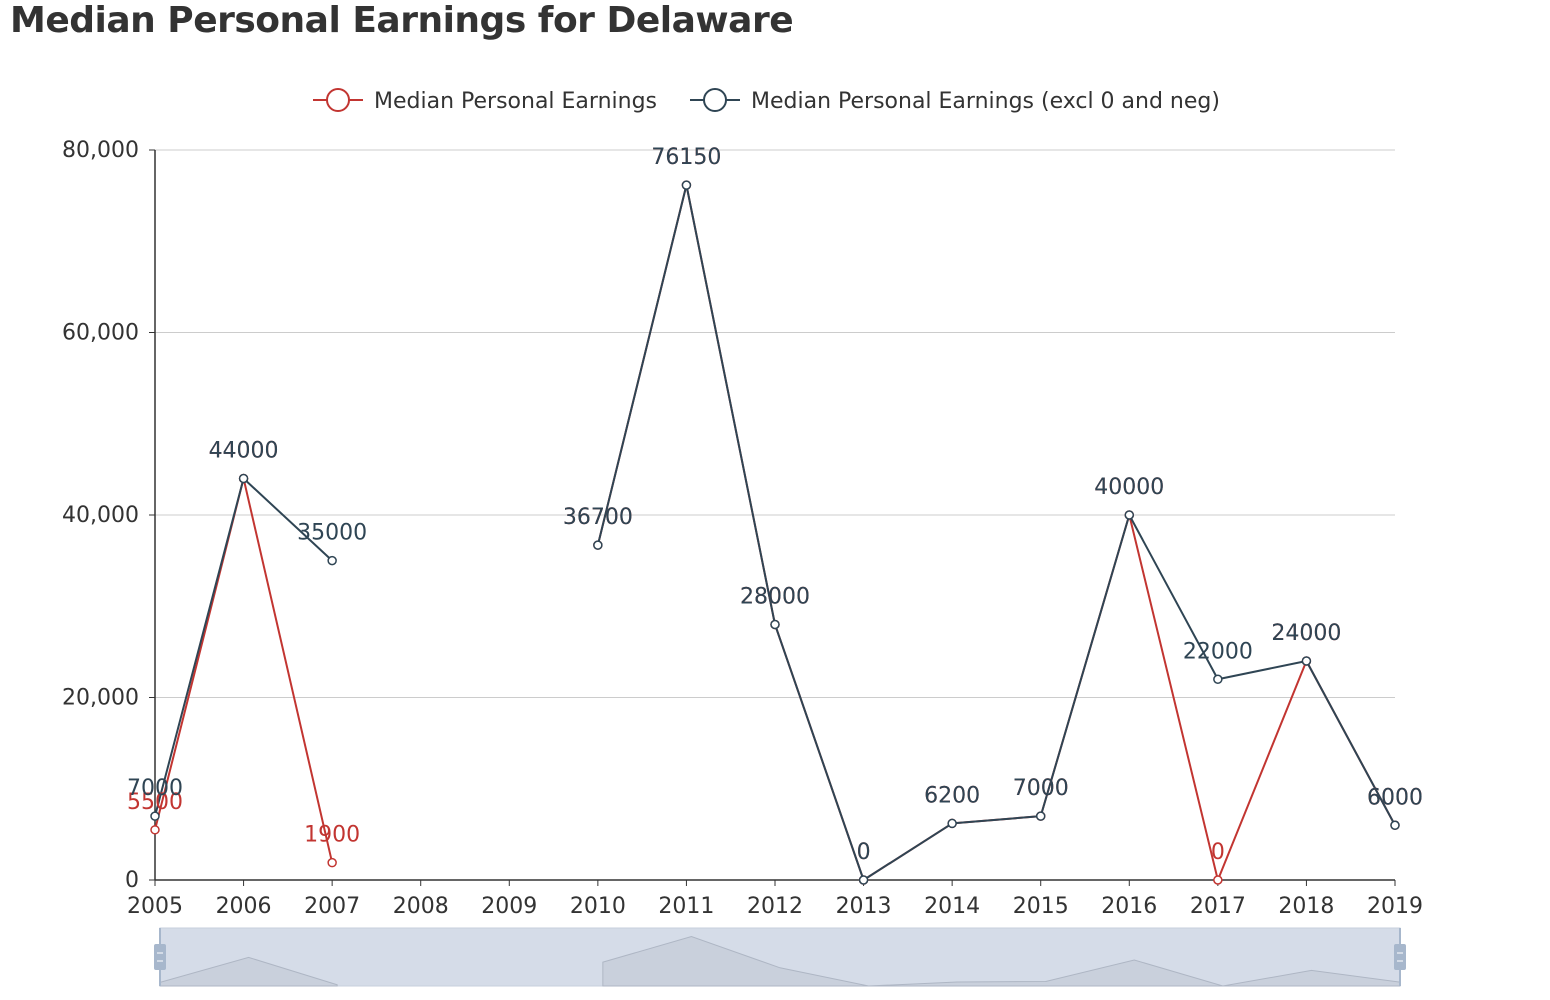 Image resolution: width=1550 pixels, height=1000 pixels. Describe the element at coordinates (244, 906) in the screenshot. I see `x-tick-label: 2006` at that location.